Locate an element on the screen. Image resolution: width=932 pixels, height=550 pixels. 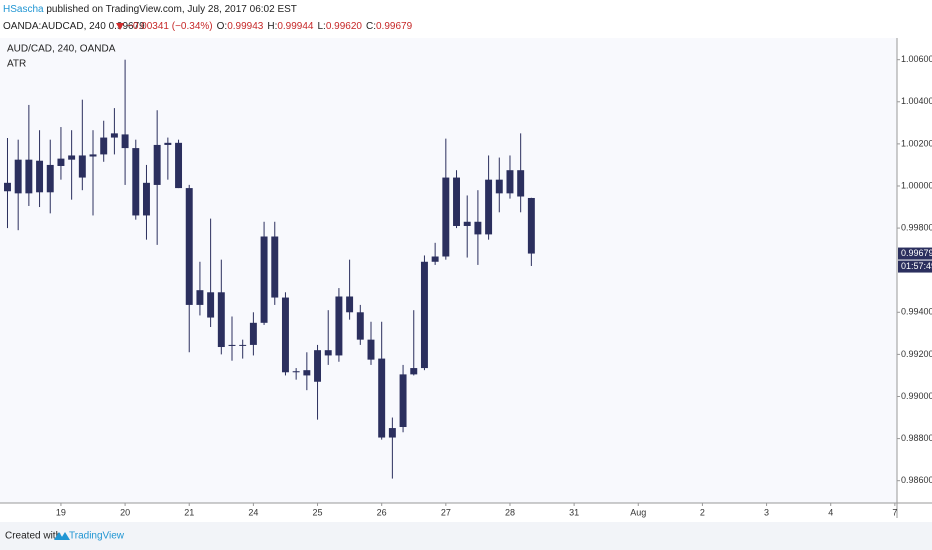
x-tick-label: 31 is located at coordinates (574, 512).